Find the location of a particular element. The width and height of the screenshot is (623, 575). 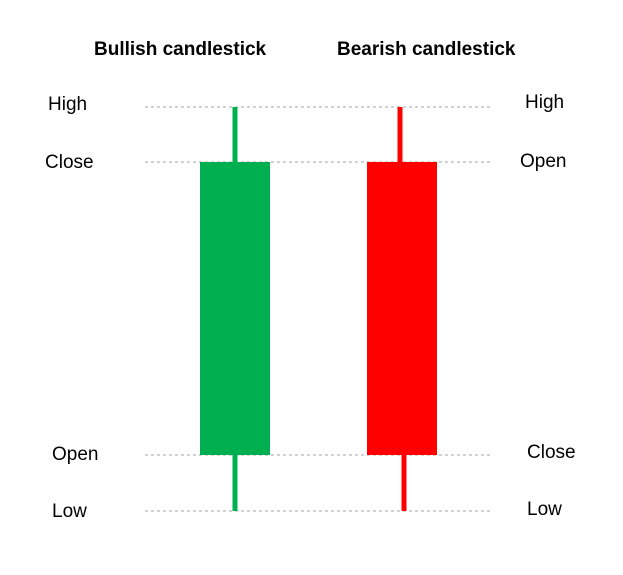

bearish-body is located at coordinates (402, 308).